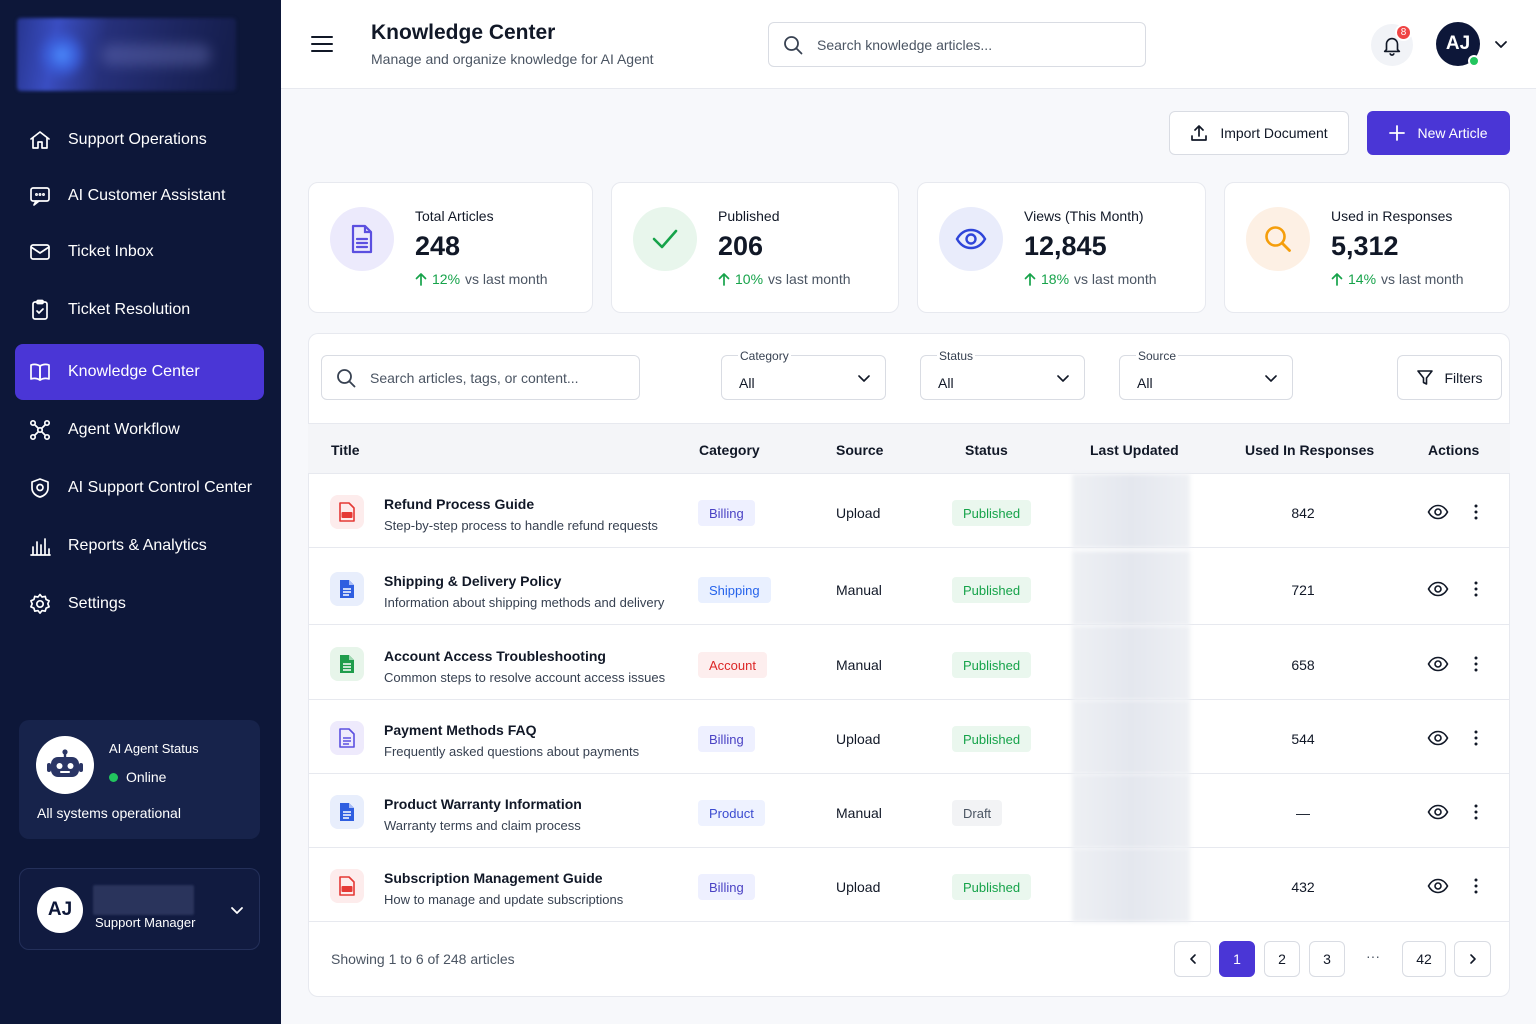 Image resolution: width=1536 pixels, height=1024 pixels. Describe the element at coordinates (1449, 377) in the screenshot. I see `filters-button: Filters` at that location.